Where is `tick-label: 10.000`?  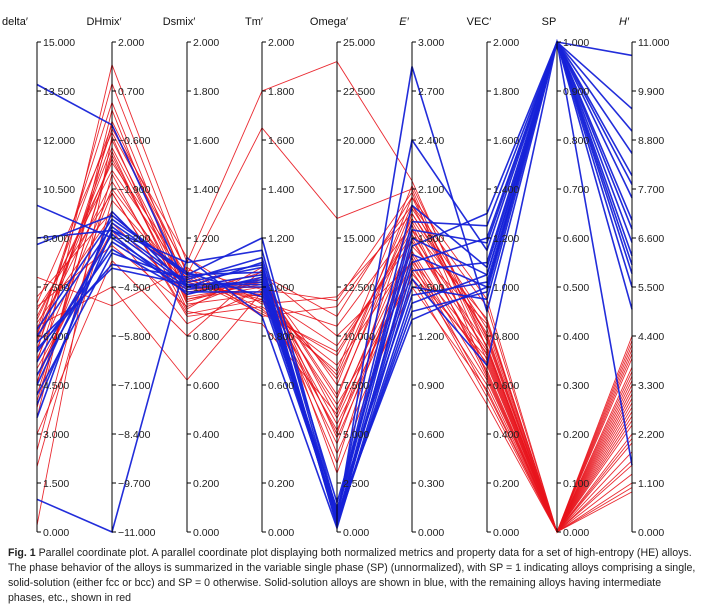 tick-label: 10.000 is located at coordinates (359, 337).